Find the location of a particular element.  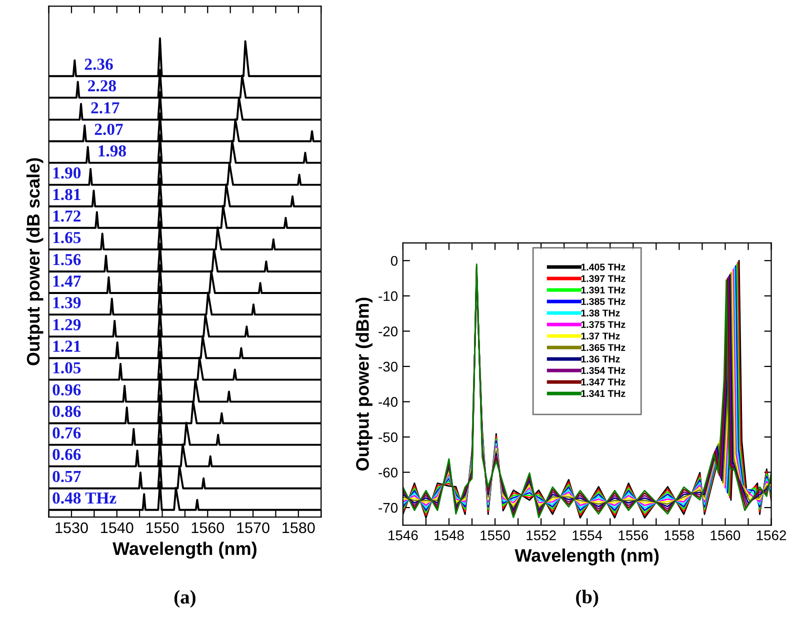

series-label: 1.29 is located at coordinates (67, 324).